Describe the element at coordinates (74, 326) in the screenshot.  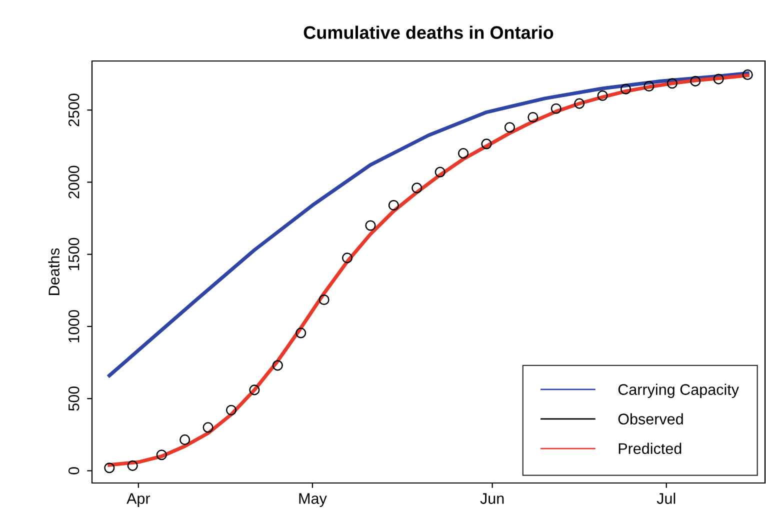
I see `y-tick-label: 1000` at that location.